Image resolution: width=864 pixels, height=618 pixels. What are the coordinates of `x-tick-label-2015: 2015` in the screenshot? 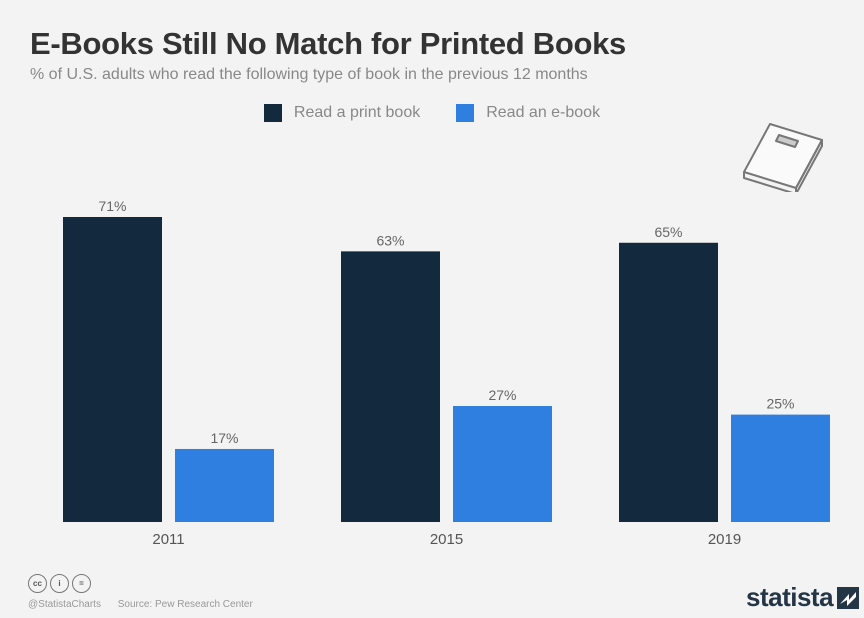 It's located at (446, 539).